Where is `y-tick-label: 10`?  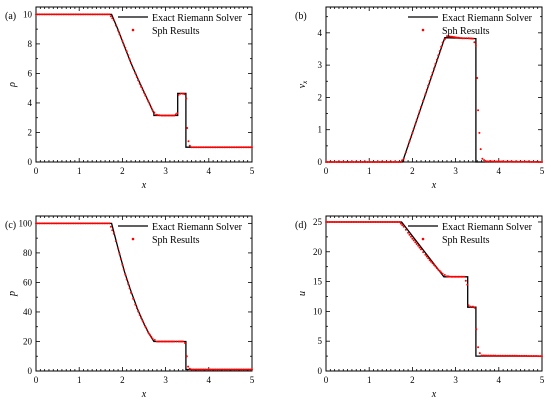 y-tick-label: 10 is located at coordinates (318, 311).